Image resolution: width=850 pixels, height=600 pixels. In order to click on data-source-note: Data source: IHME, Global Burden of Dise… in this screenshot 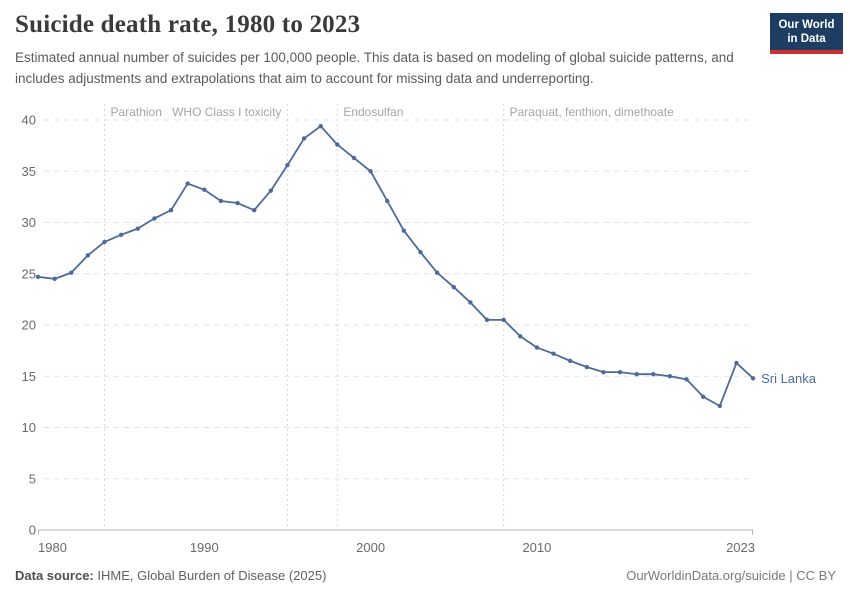, I will do `click(170, 575)`.